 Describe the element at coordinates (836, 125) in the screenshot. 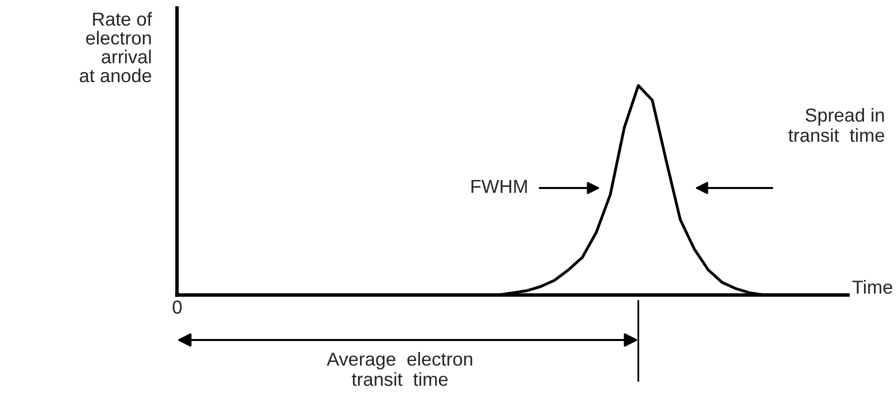

I see `annotation: Spread in transit time` at that location.